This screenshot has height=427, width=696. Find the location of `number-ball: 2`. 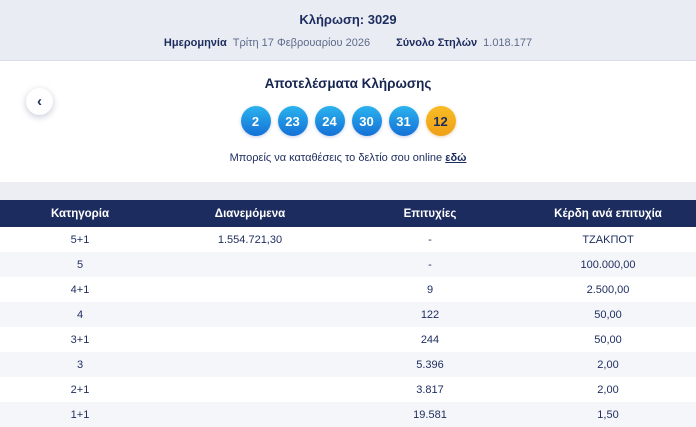

number-ball: 2 is located at coordinates (255, 121).